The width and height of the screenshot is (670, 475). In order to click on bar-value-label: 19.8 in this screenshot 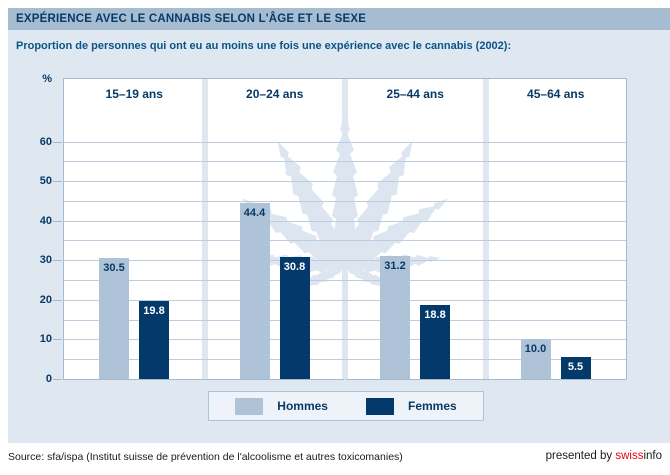, I will do `click(154, 310)`.